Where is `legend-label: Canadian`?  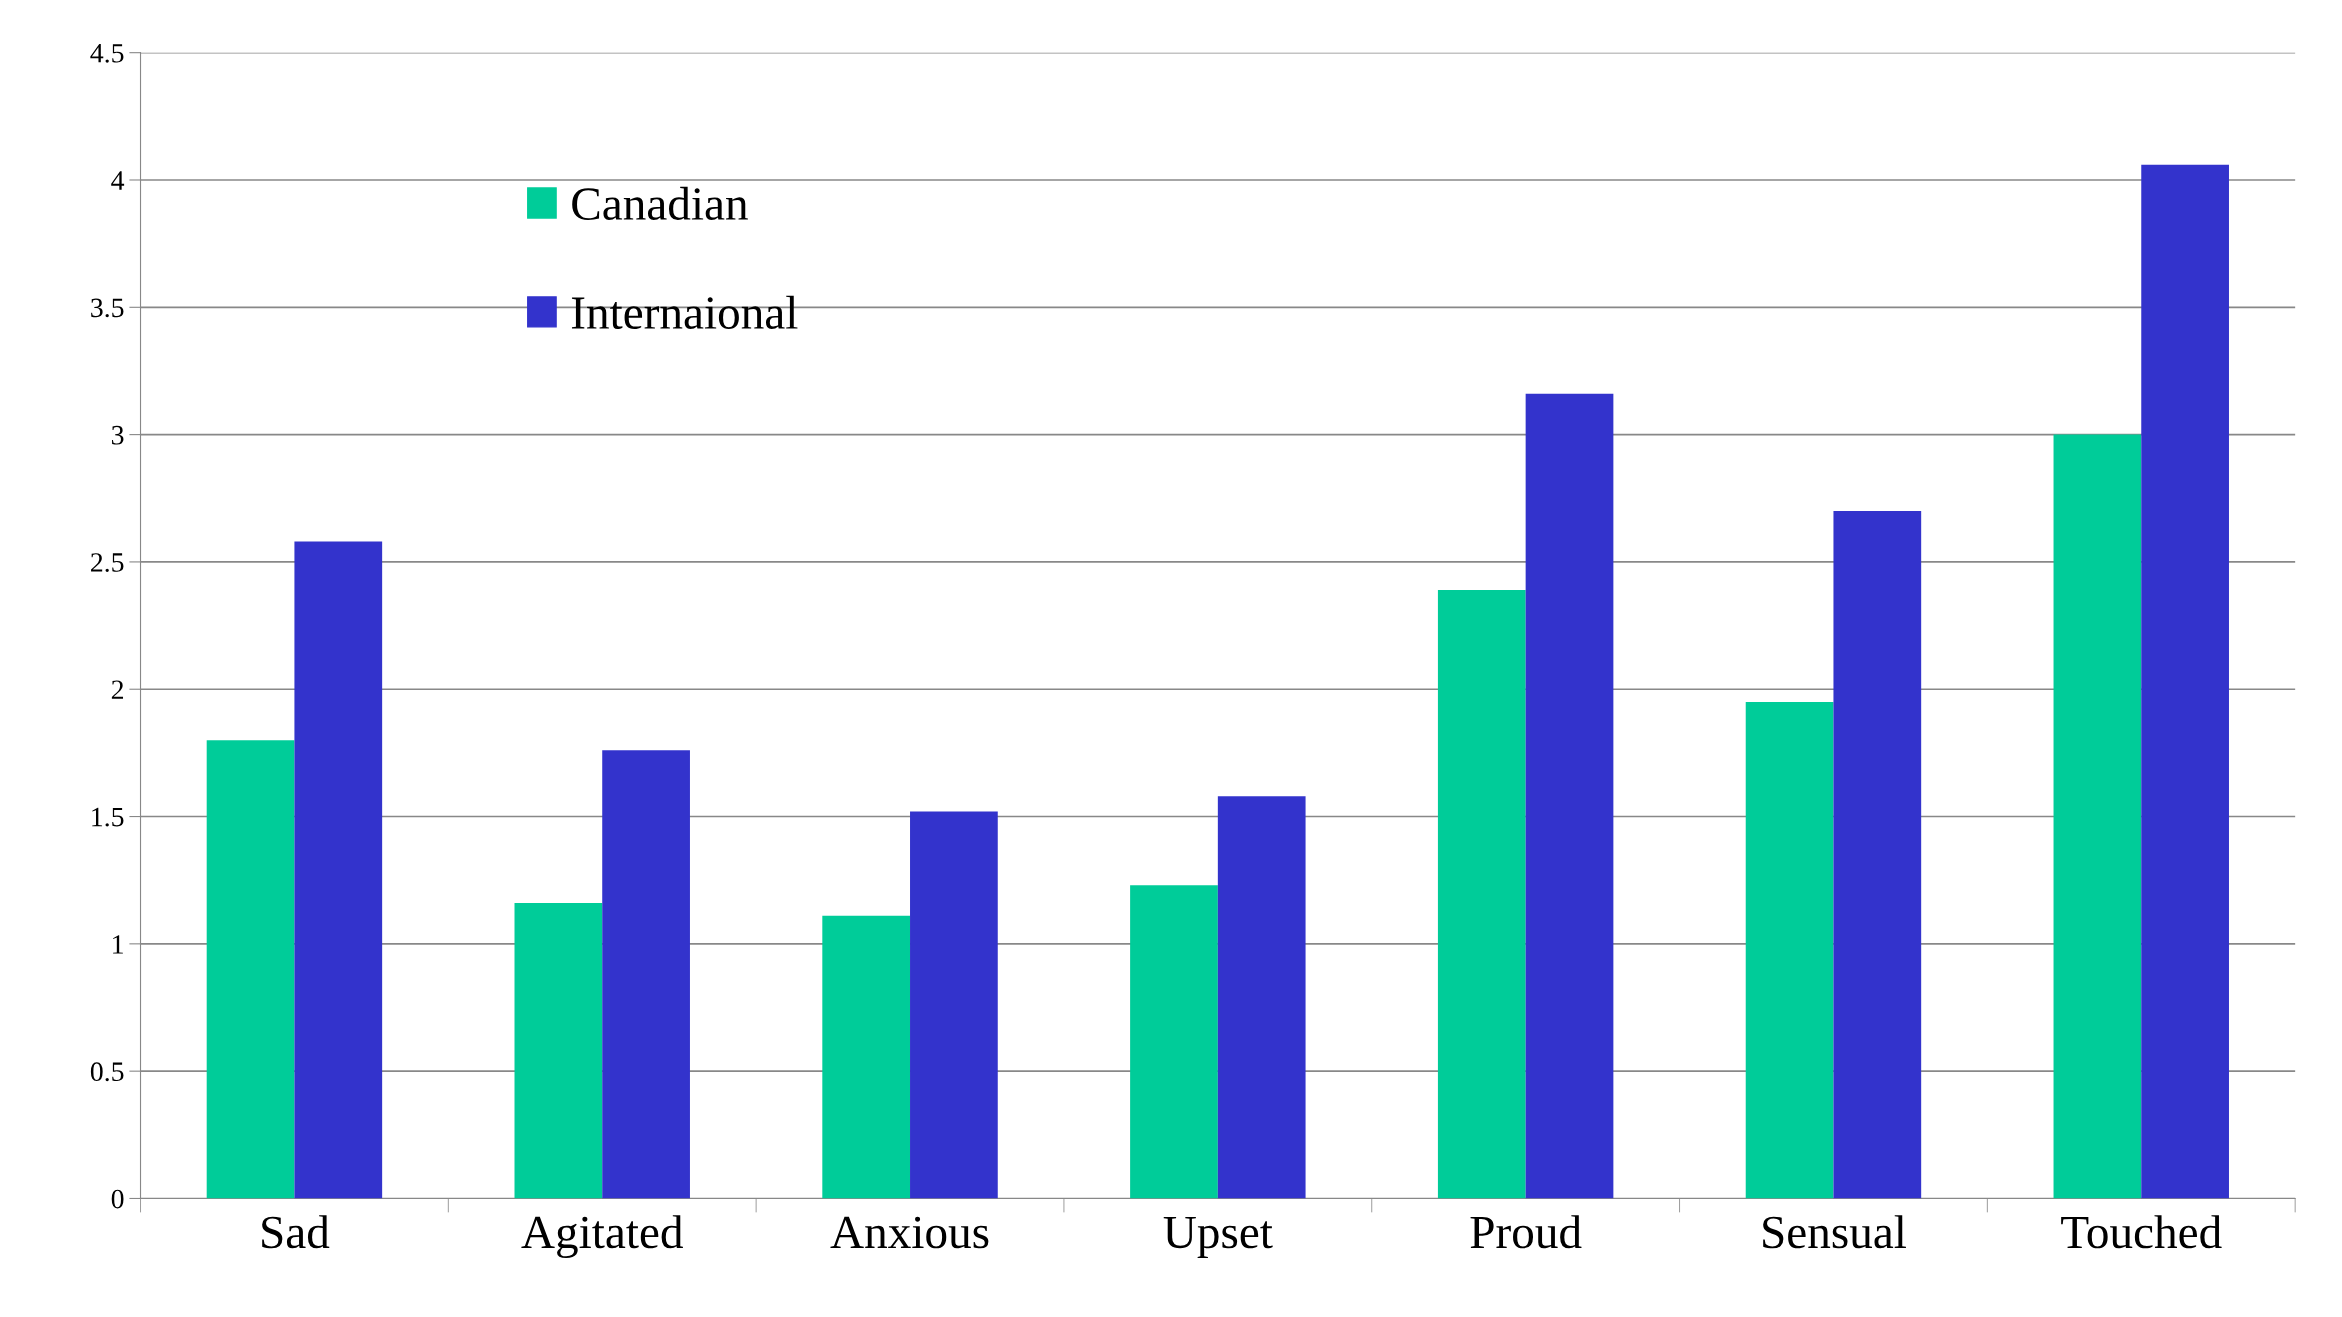
legend-label: Canadian is located at coordinates (660, 203).